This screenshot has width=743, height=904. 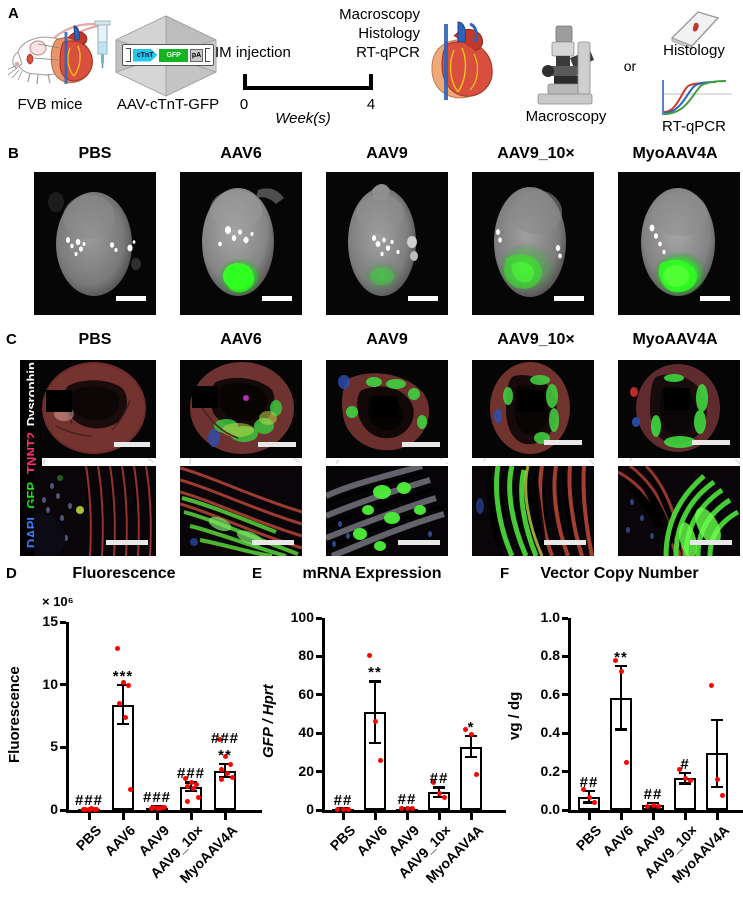 What do you see at coordinates (11, 339) in the screenshot?
I see `panel-letter-c: C` at bounding box center [11, 339].